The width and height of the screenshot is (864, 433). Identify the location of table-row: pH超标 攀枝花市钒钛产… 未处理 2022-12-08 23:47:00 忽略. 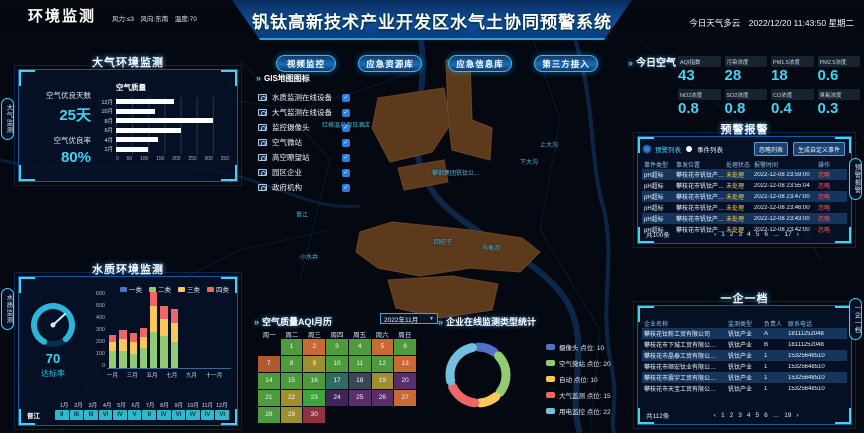
(744, 196).